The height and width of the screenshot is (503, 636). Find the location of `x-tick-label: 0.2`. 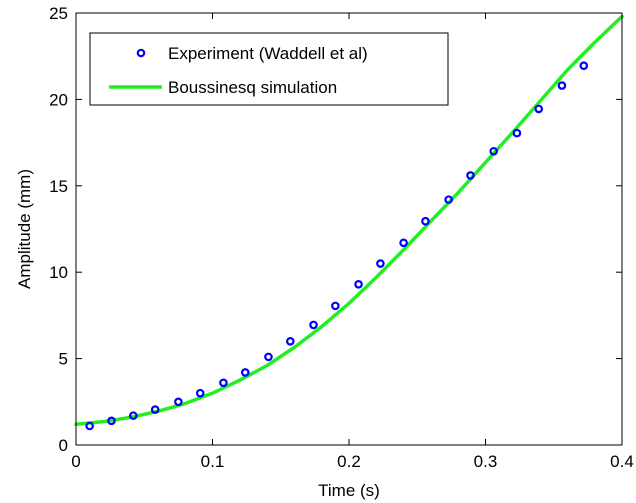

x-tick-label: 0.2 is located at coordinates (349, 461).